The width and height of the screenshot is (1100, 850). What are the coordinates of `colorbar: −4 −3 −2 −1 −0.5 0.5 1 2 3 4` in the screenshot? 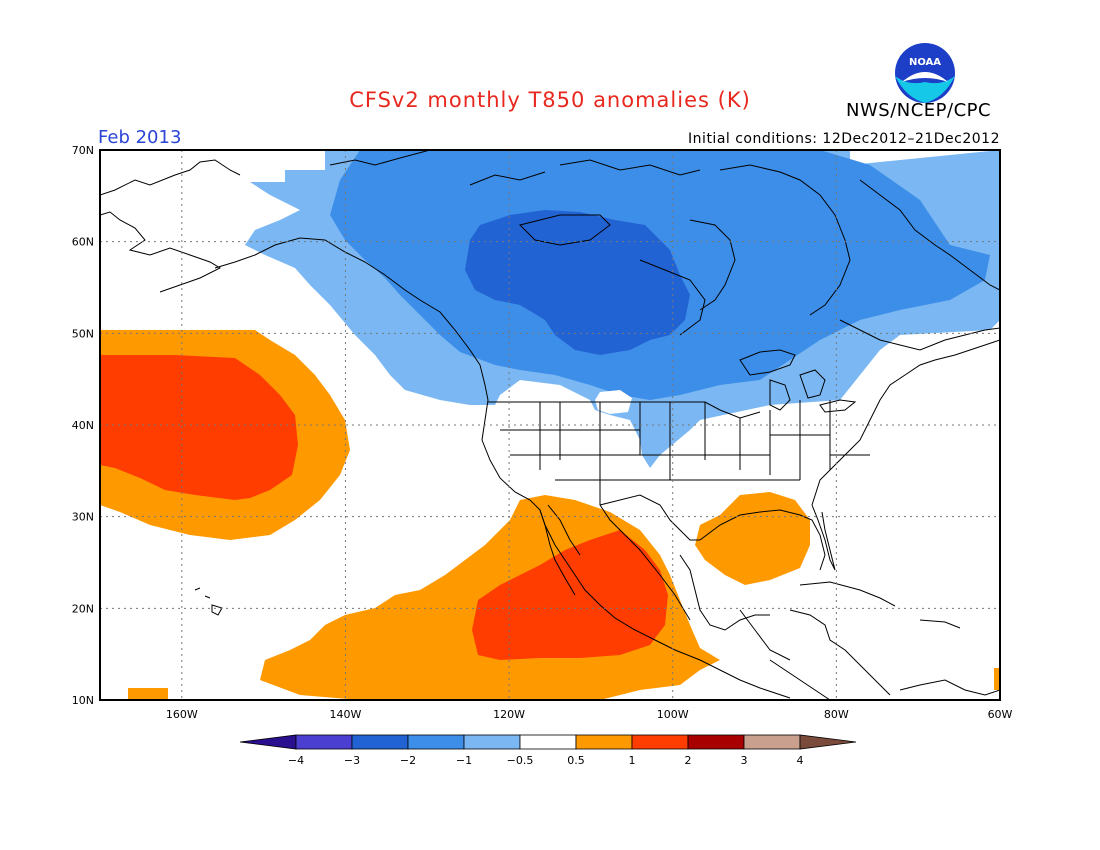 It's located at (548, 750).